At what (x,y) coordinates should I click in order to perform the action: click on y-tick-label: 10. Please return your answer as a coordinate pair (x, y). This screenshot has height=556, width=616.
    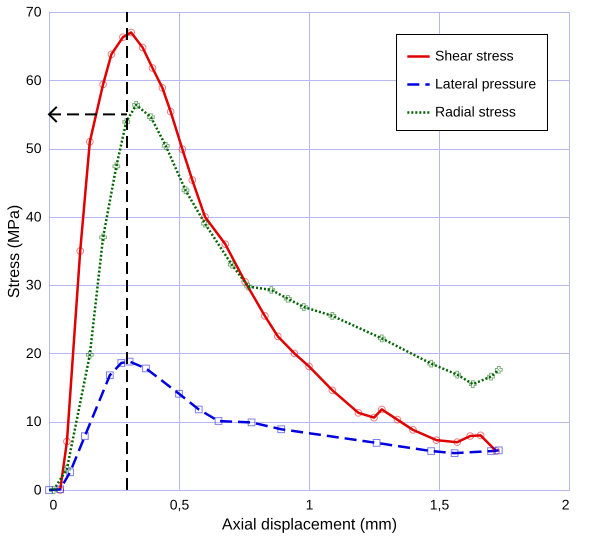
    Looking at the image, I should click on (34, 421).